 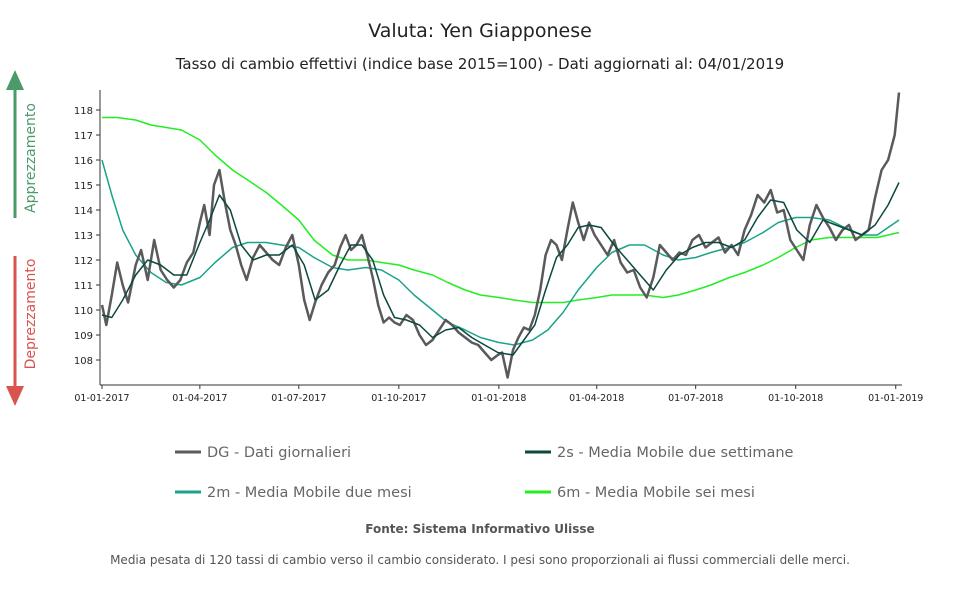 I want to click on legend-label: DG - Dati giornalieri, so click(x=279, y=453).